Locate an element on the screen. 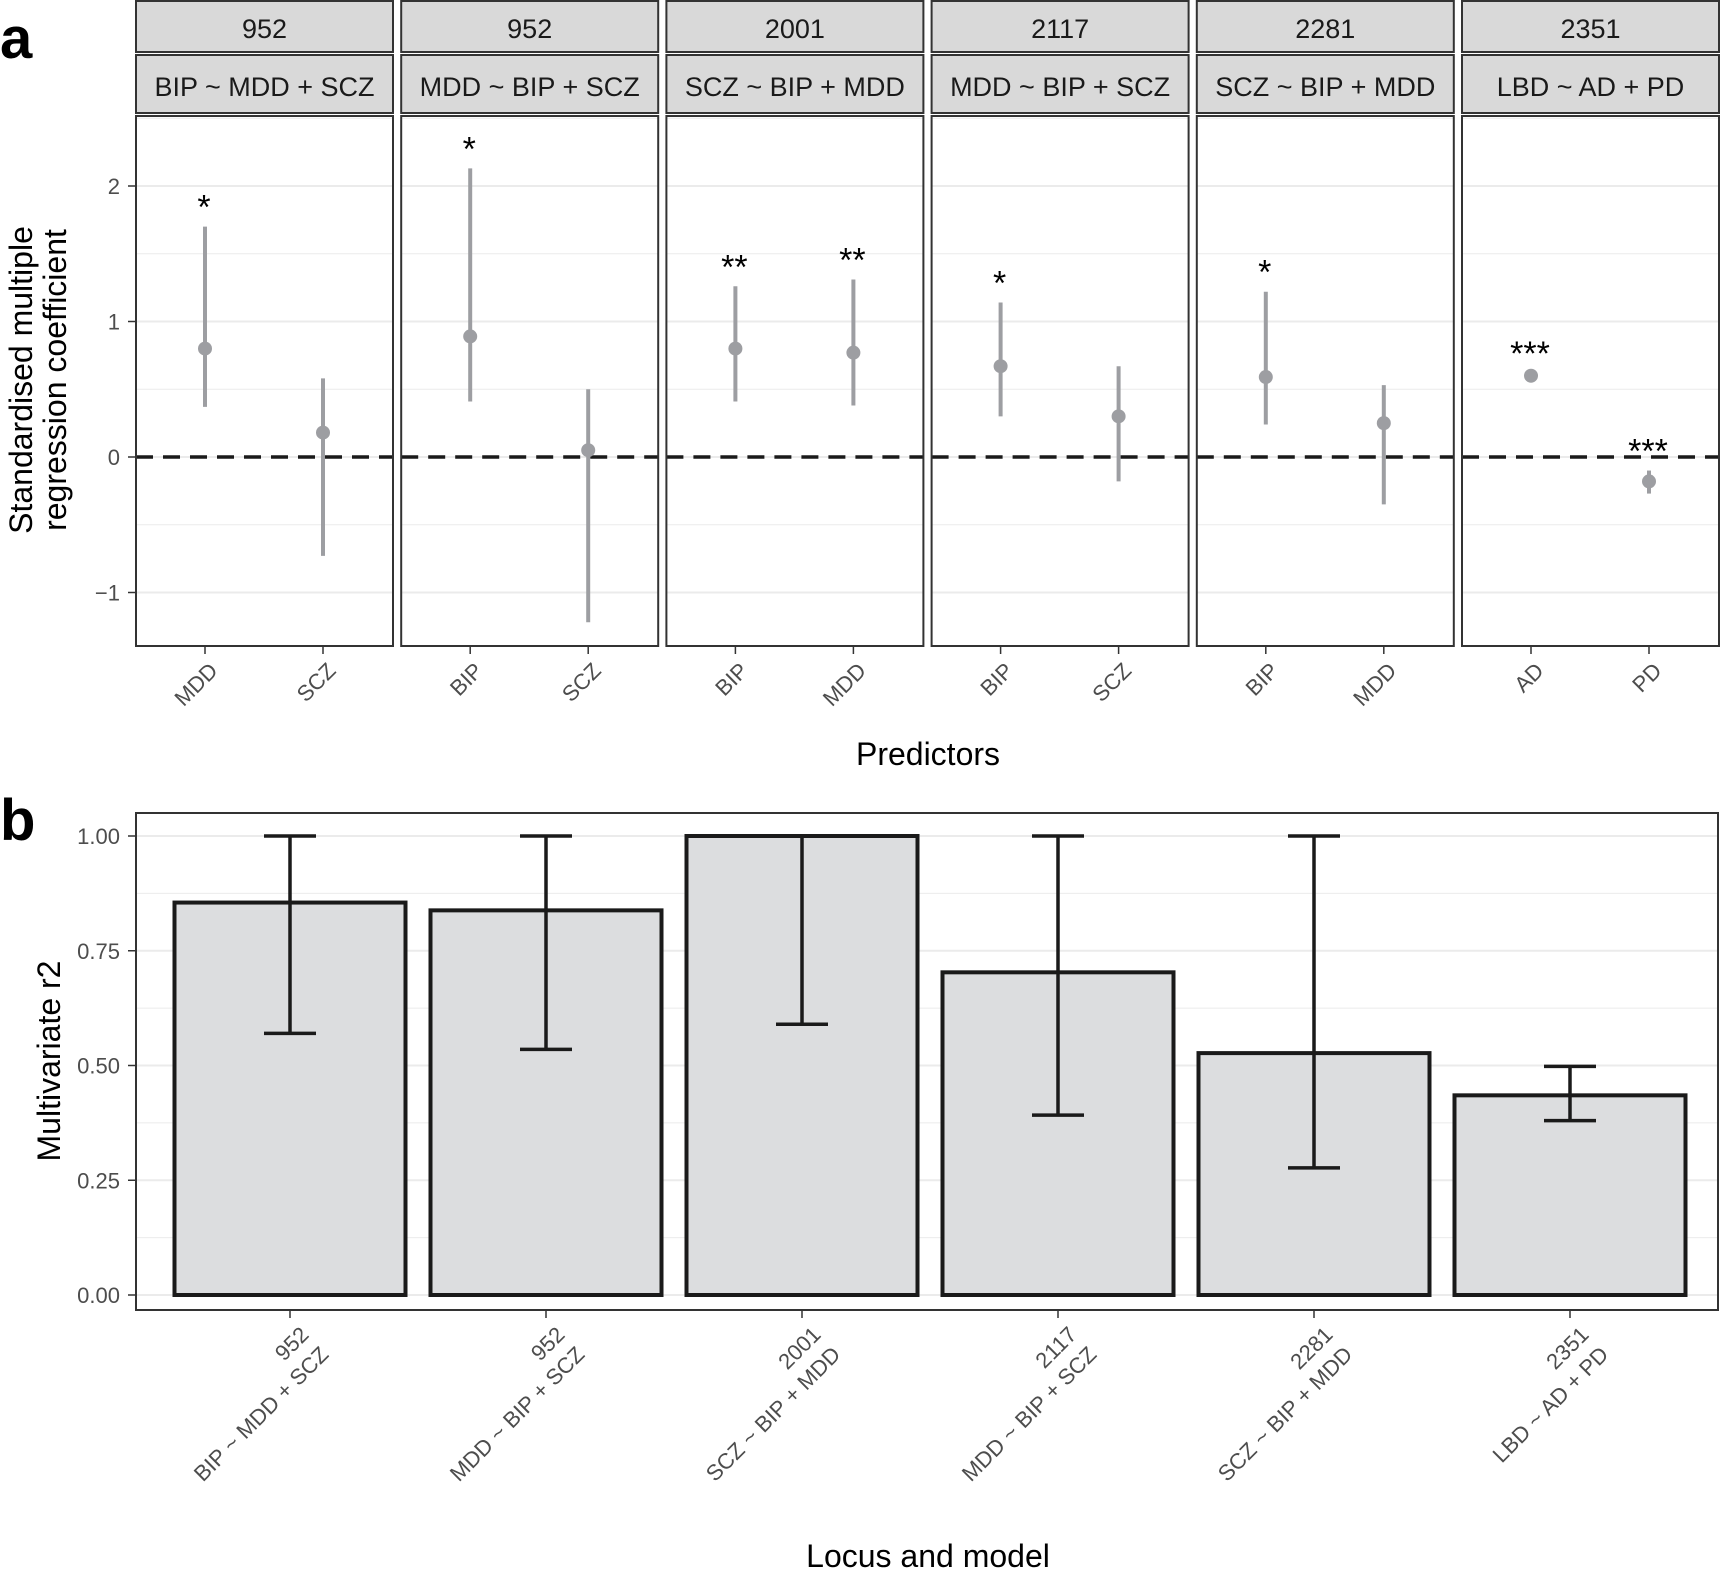  panel-a-label: a is located at coordinates (16, 38).